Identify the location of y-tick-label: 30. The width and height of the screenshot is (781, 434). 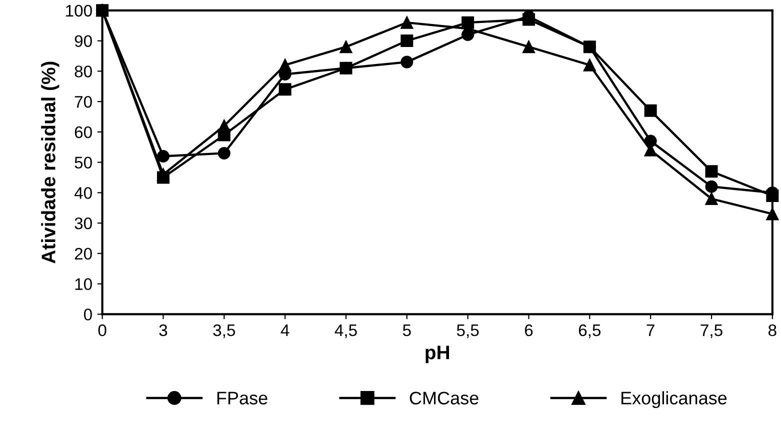
(83, 223).